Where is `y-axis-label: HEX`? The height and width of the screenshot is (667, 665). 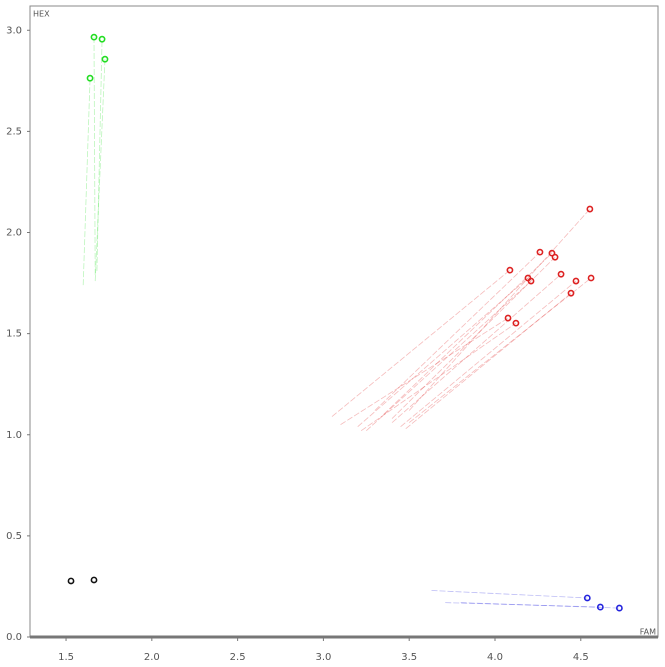 y-axis-label: HEX is located at coordinates (41, 14).